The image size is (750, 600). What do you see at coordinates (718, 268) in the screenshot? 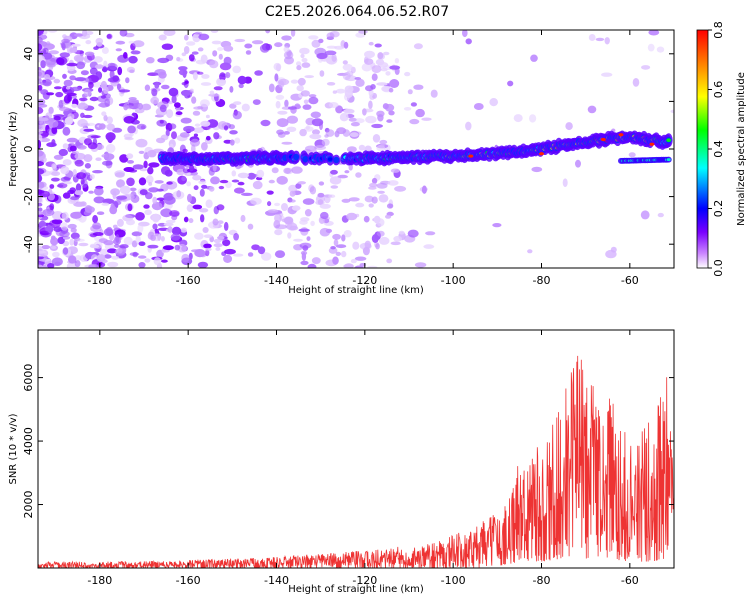
I see `colorbar-tick-label: 0.0` at bounding box center [718, 268].